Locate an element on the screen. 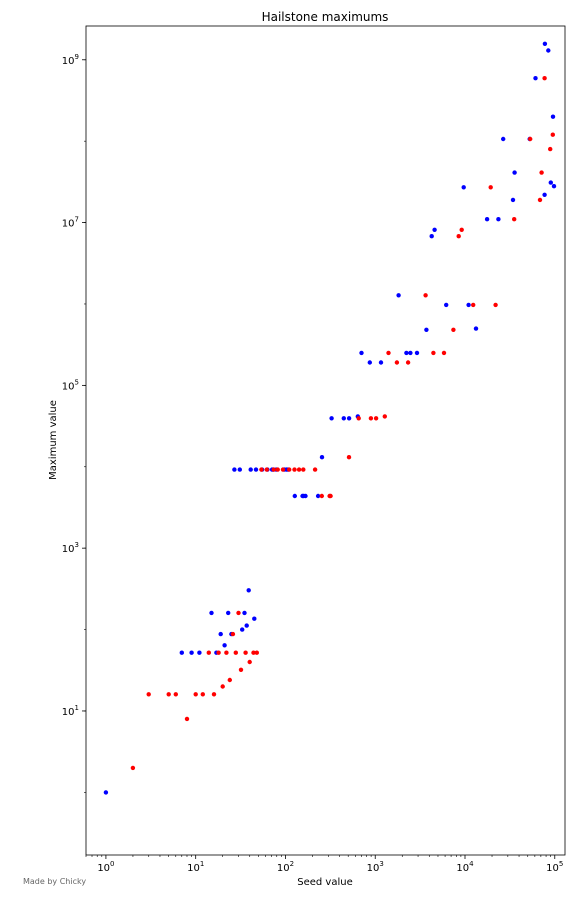  y-tick-label: 10⁹ is located at coordinates (70, 60).